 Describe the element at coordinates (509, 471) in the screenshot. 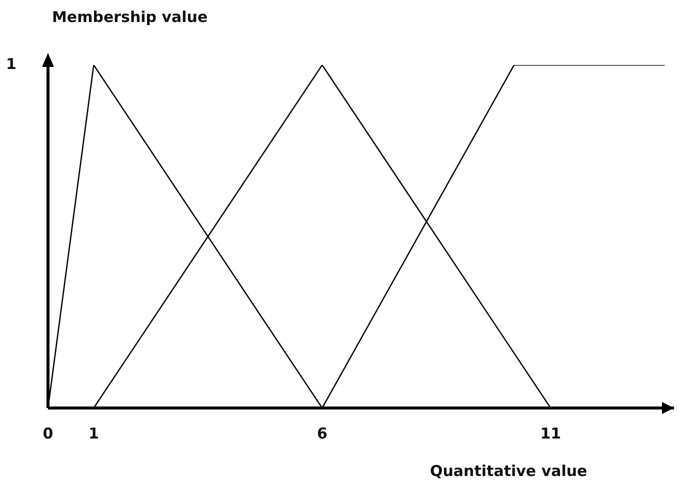

I see `x-axis-title: Quantitative value` at that location.